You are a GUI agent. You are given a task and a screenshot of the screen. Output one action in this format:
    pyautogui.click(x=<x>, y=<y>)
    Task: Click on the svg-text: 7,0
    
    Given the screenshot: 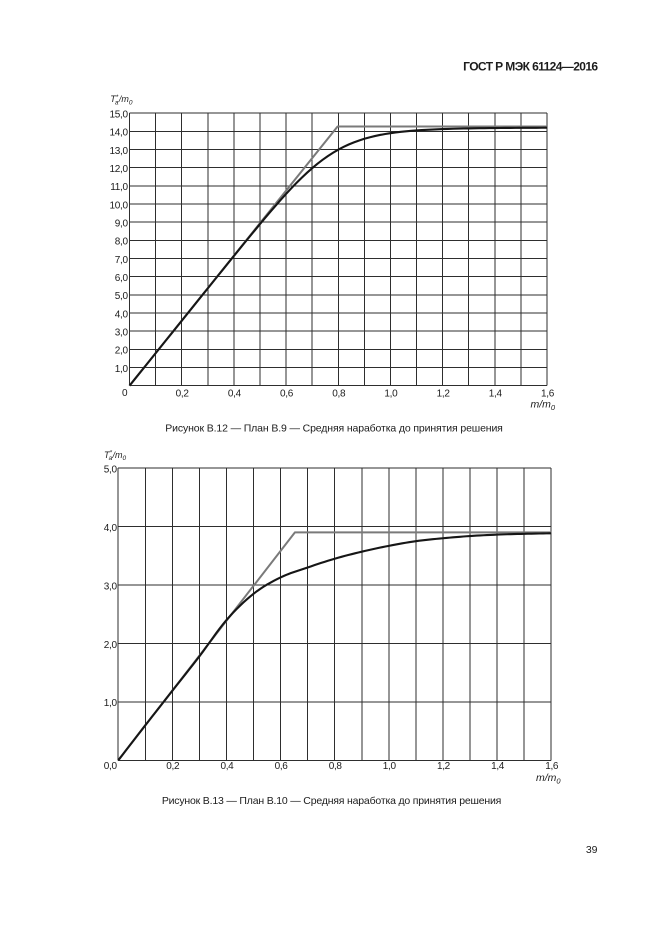 What is the action you would take?
    pyautogui.click(x=122, y=260)
    